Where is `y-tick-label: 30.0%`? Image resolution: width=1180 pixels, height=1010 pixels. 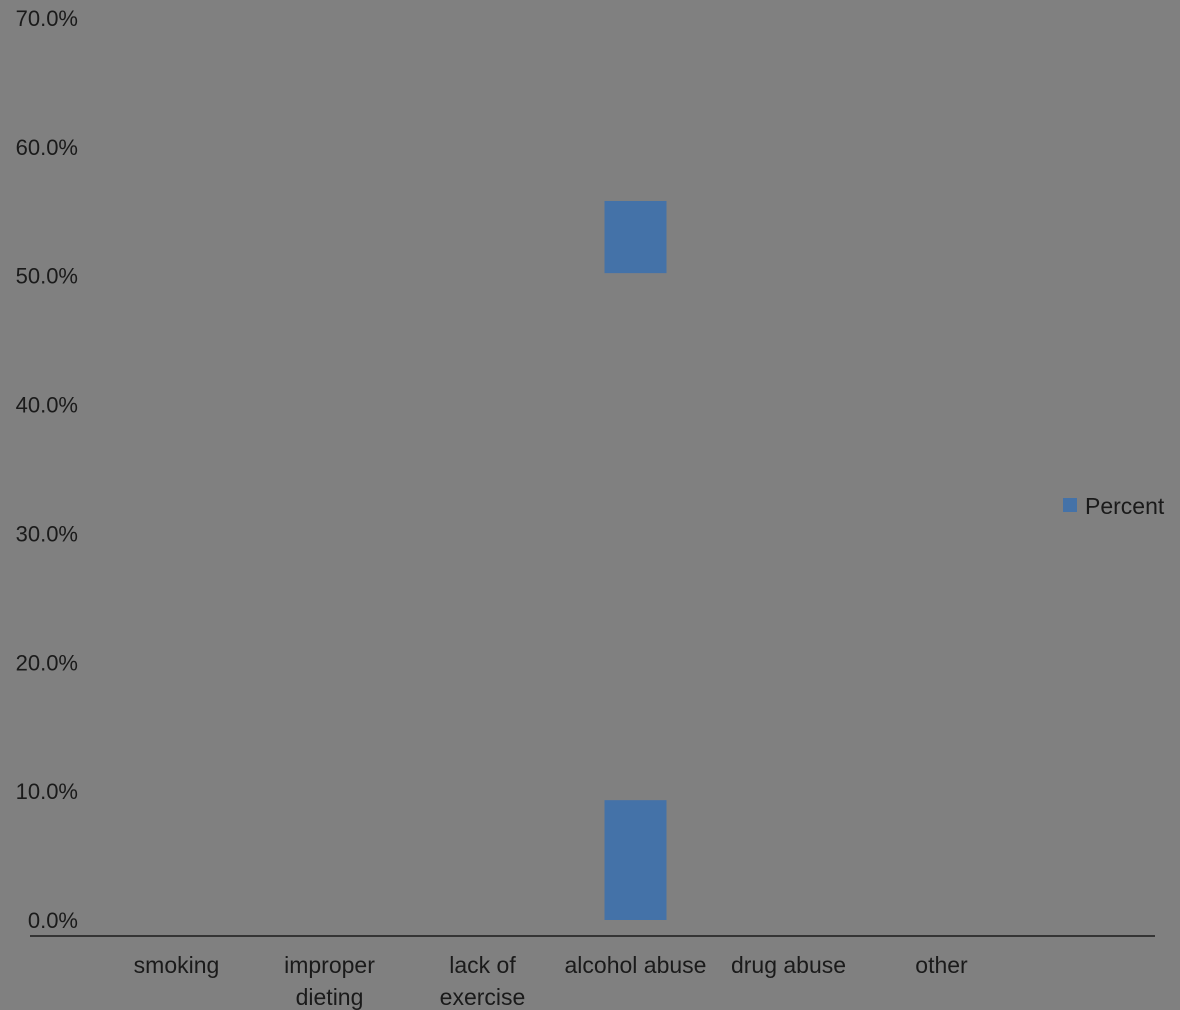 y-tick-label: 30.0% is located at coordinates (47, 533).